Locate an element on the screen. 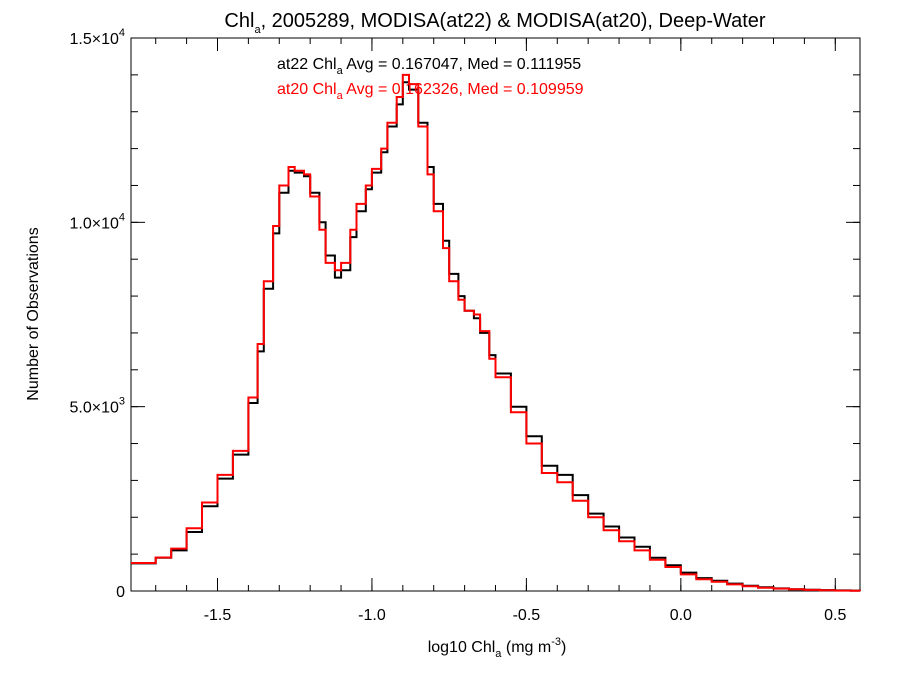 This screenshot has width=900, height=675. x-axis-label: log10 Chla (mg m-3) is located at coordinates (497, 648).